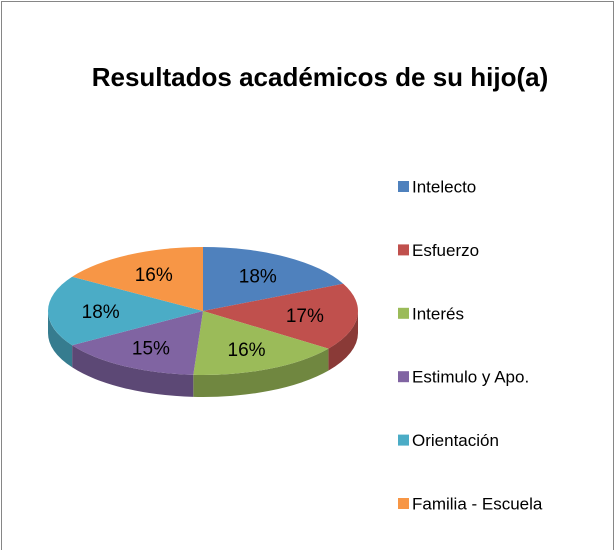  I want to click on data-label: 17%, so click(305, 316).